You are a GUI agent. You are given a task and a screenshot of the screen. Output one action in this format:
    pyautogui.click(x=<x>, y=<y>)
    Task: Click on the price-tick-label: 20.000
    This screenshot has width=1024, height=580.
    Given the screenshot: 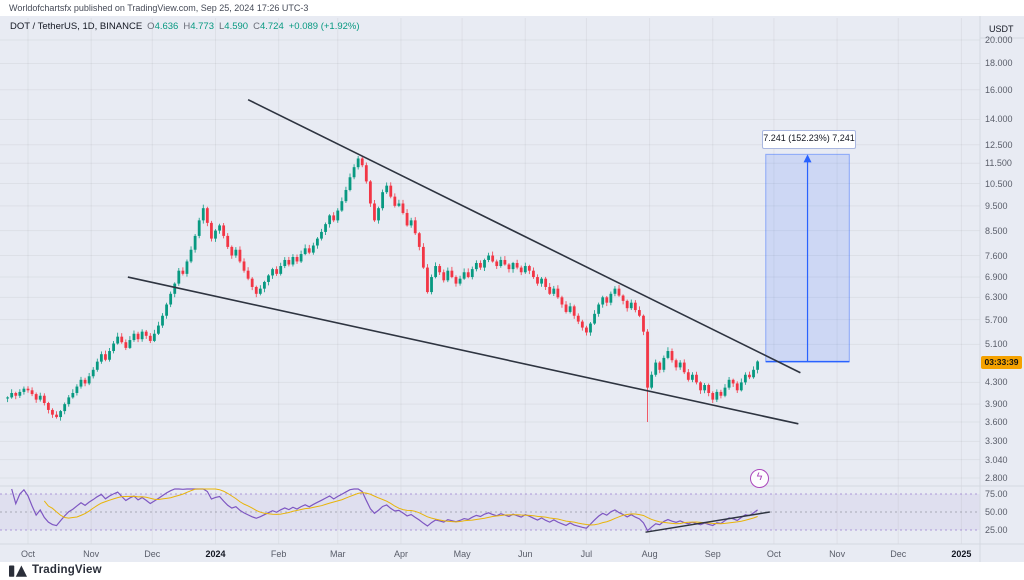 What is the action you would take?
    pyautogui.click(x=999, y=40)
    